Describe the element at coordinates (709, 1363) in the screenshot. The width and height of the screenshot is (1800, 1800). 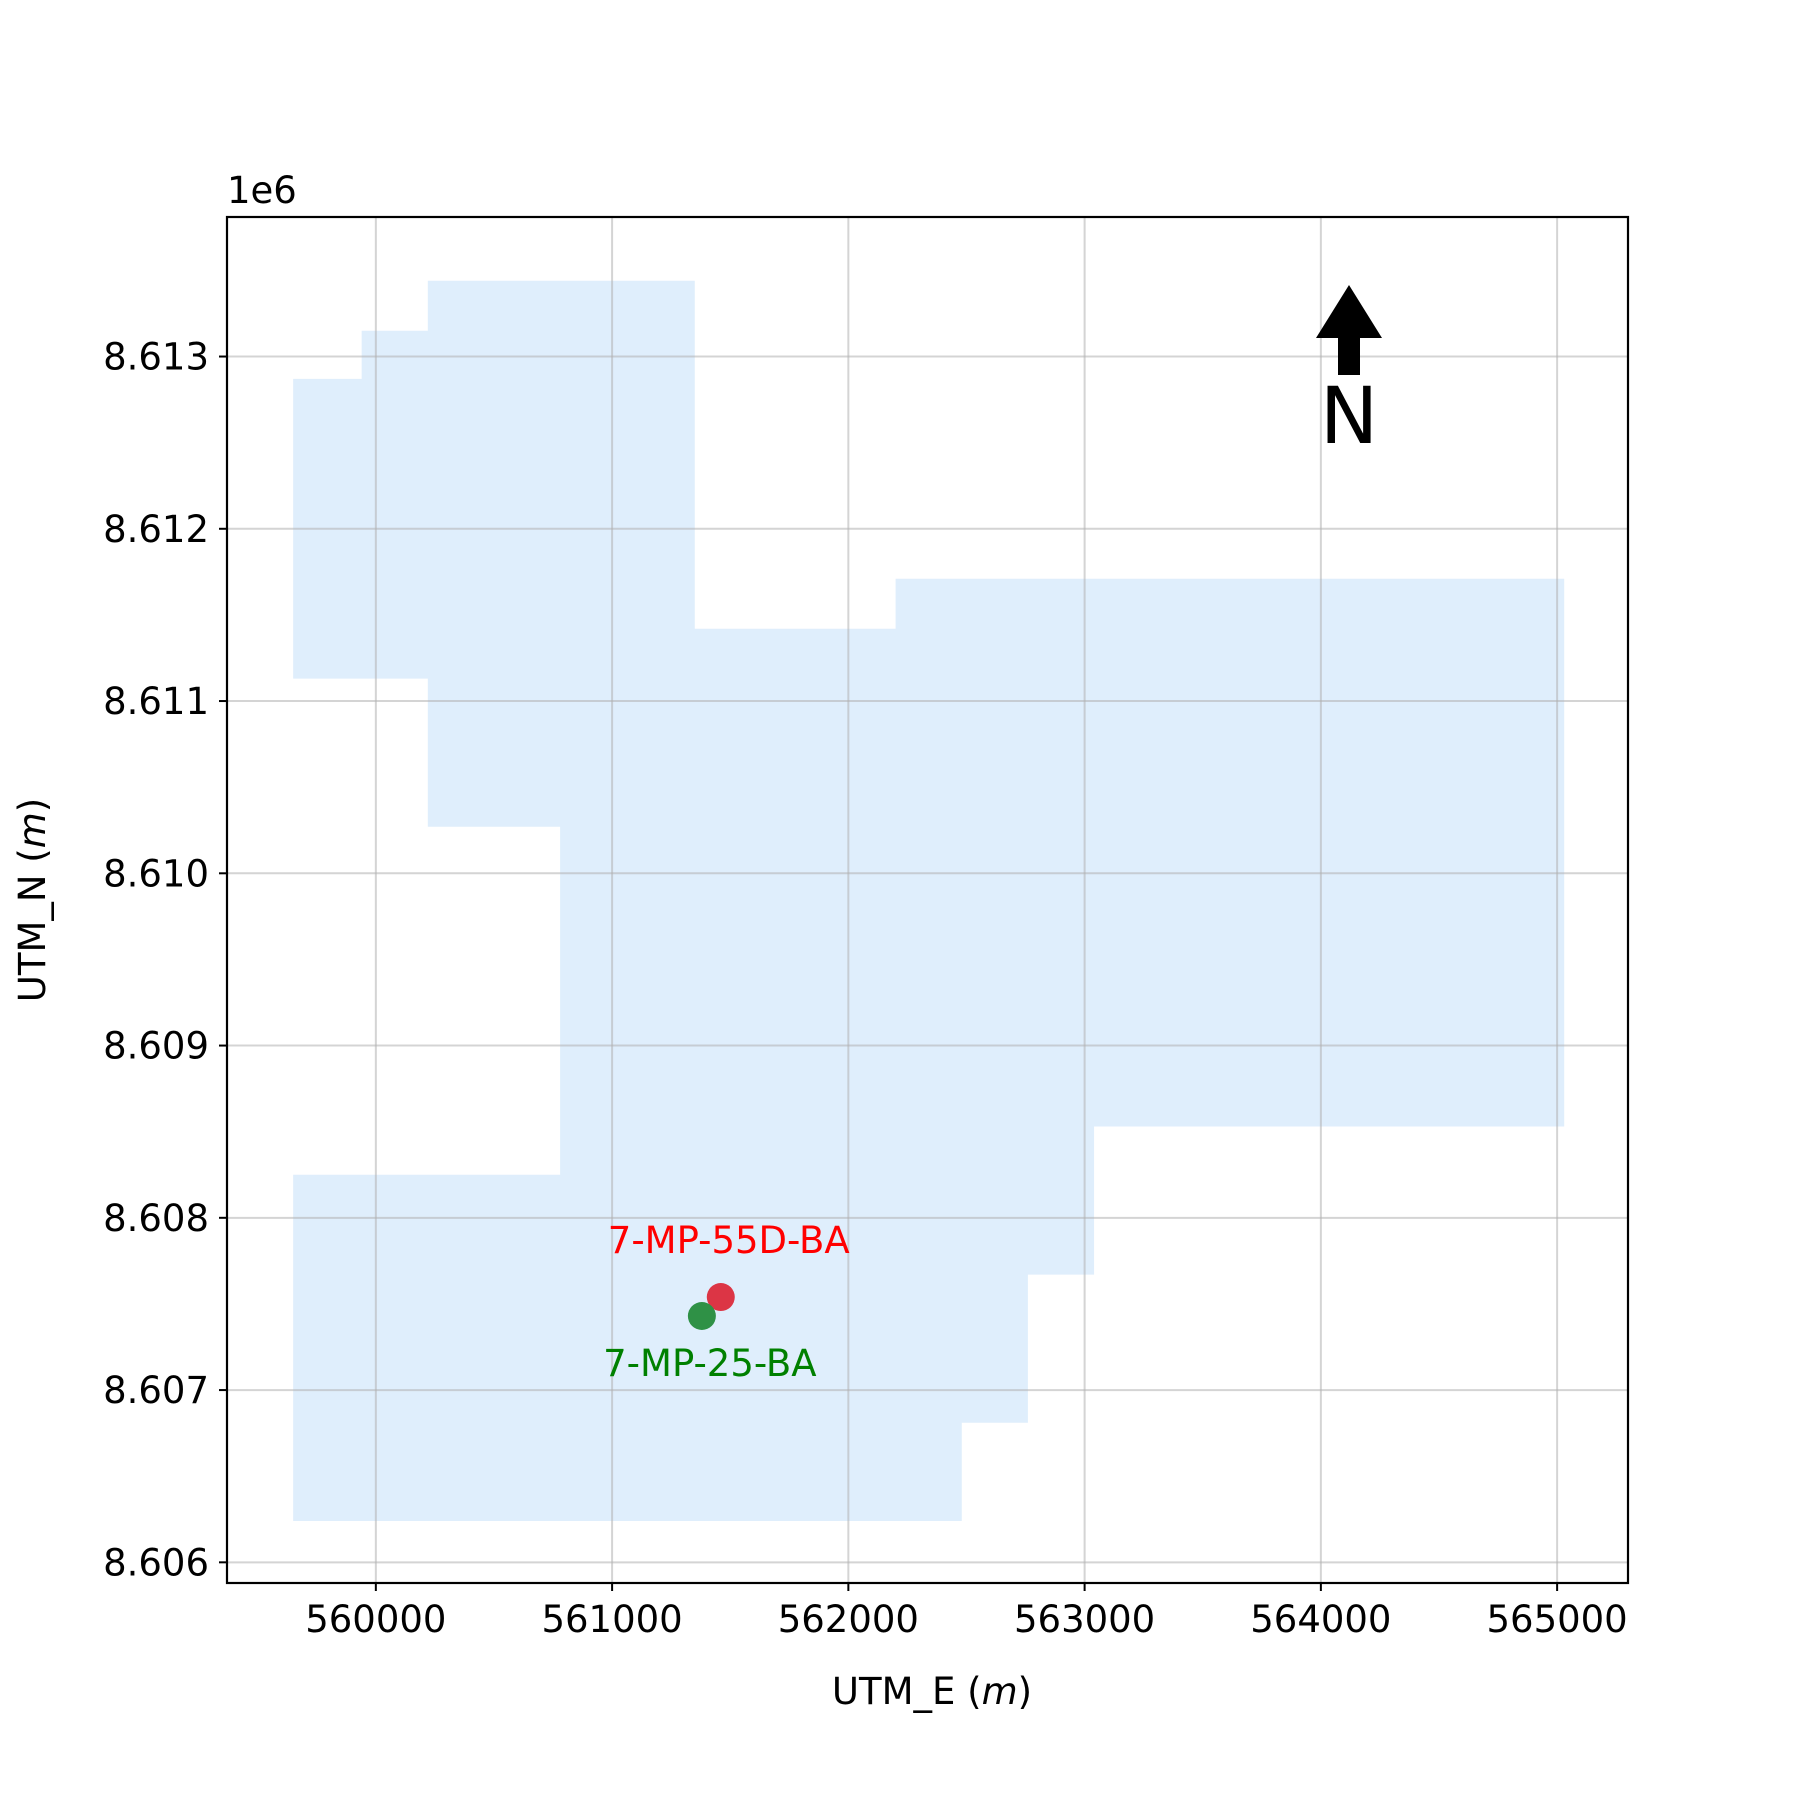
I see `well-label: 7-MP-25-BA` at that location.